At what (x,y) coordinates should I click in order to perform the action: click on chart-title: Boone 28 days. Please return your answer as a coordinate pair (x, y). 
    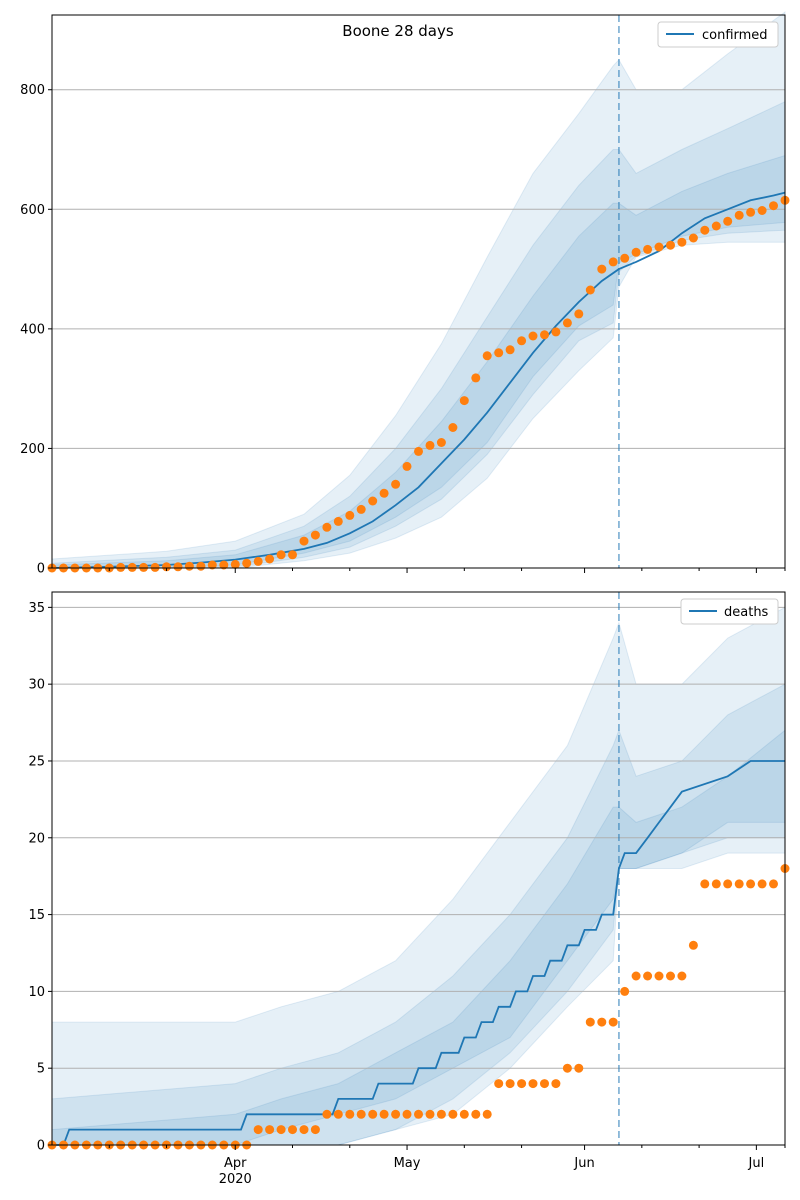
    Looking at the image, I should click on (398, 31).